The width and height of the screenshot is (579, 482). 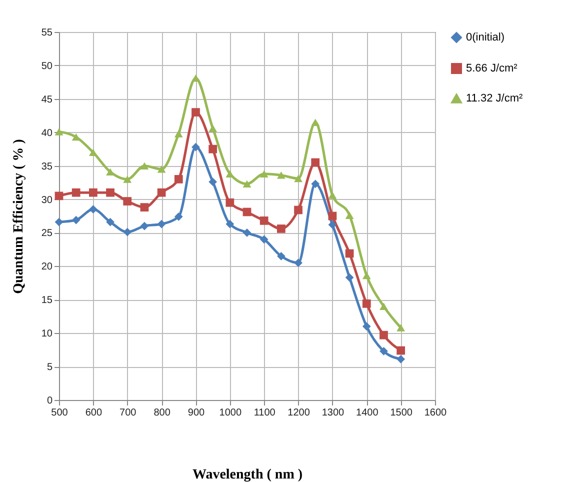 What do you see at coordinates (436, 413) in the screenshot?
I see `x-tick-label: 1600` at bounding box center [436, 413].